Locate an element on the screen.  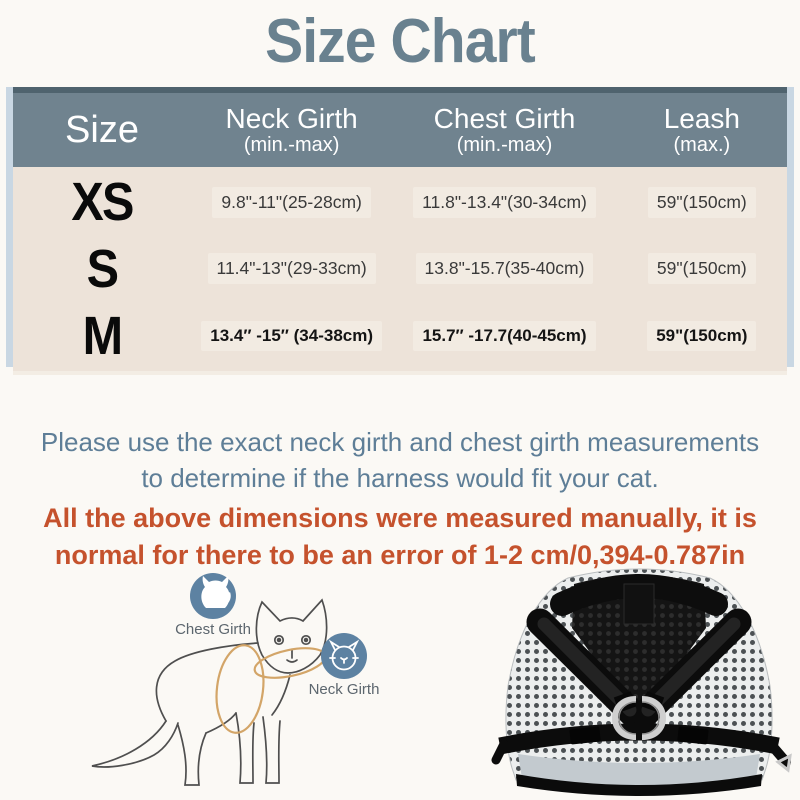
harness-photo is located at coordinates (639, 683).